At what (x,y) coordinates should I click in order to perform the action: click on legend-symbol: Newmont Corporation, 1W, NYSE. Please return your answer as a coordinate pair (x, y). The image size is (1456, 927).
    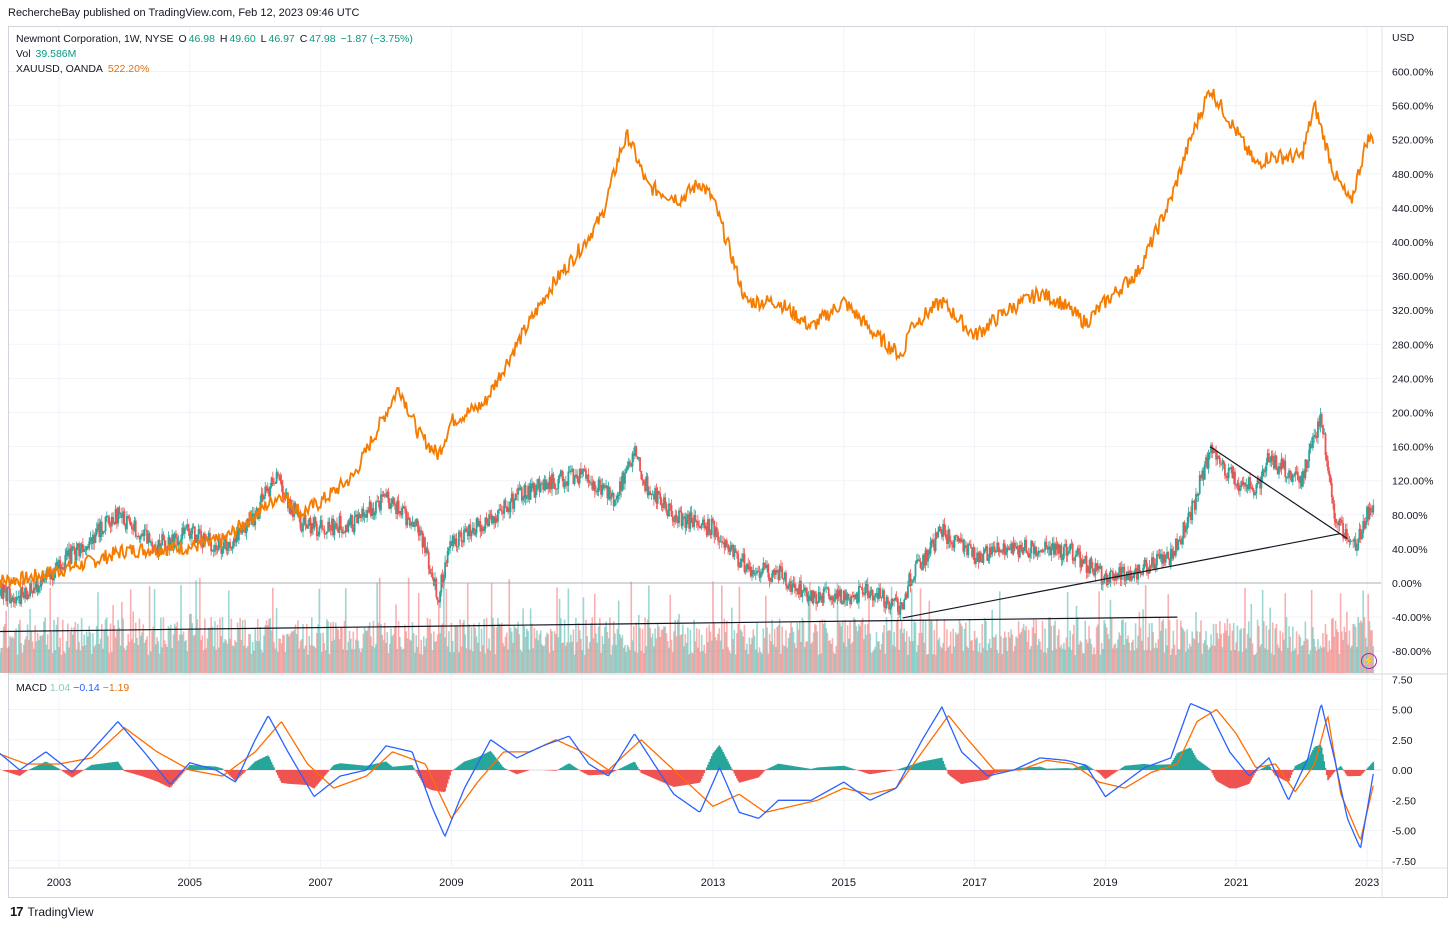
    Looking at the image, I should click on (95, 39).